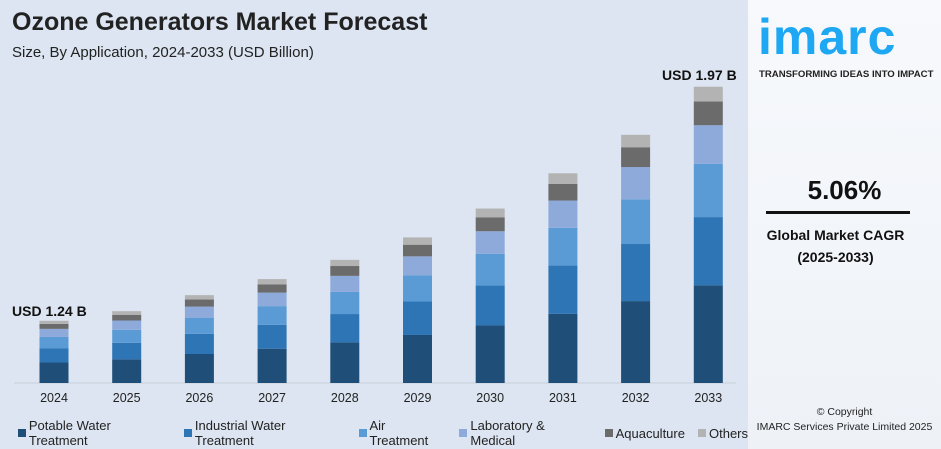  Describe the element at coordinates (507, 433) in the screenshot. I see `legend-label: Laboratory & Medical` at that location.